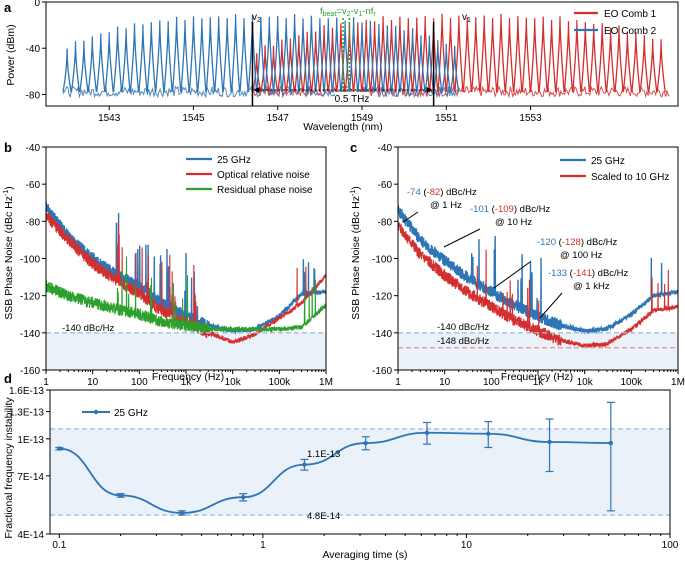  I want to click on marker-v1-label: v1, so click(466, 18).